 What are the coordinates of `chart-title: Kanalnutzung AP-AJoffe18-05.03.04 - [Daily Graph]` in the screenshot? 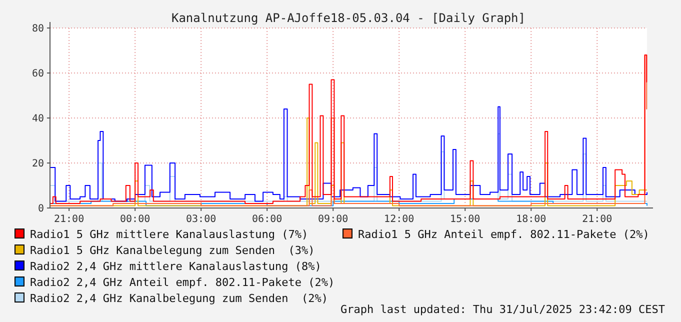 It's located at (348, 18).